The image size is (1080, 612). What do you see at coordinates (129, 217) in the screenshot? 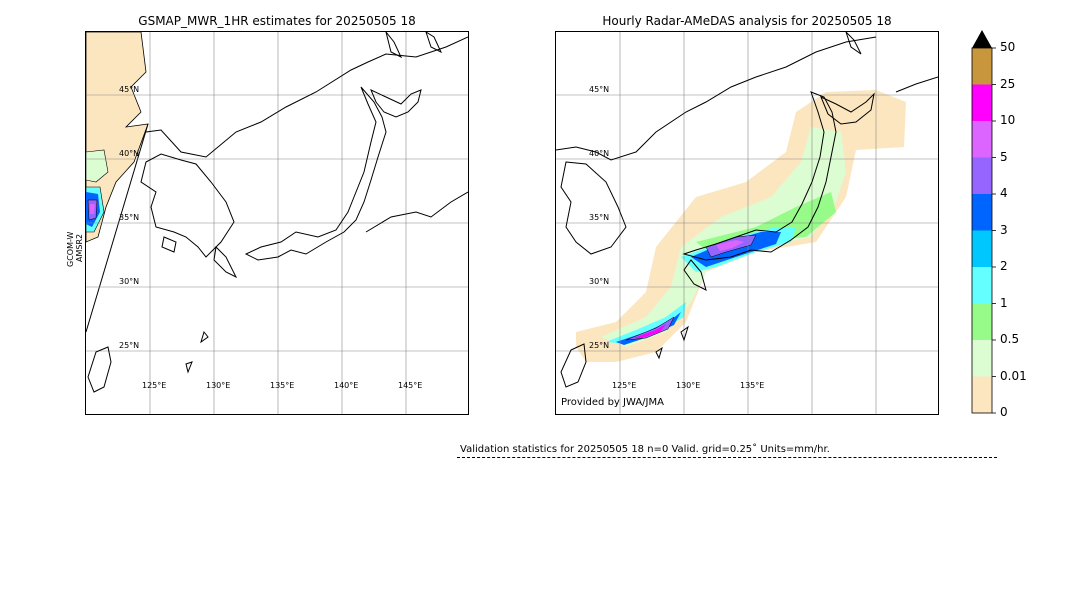
I see `left-lat-label: 35°N` at bounding box center [129, 217].